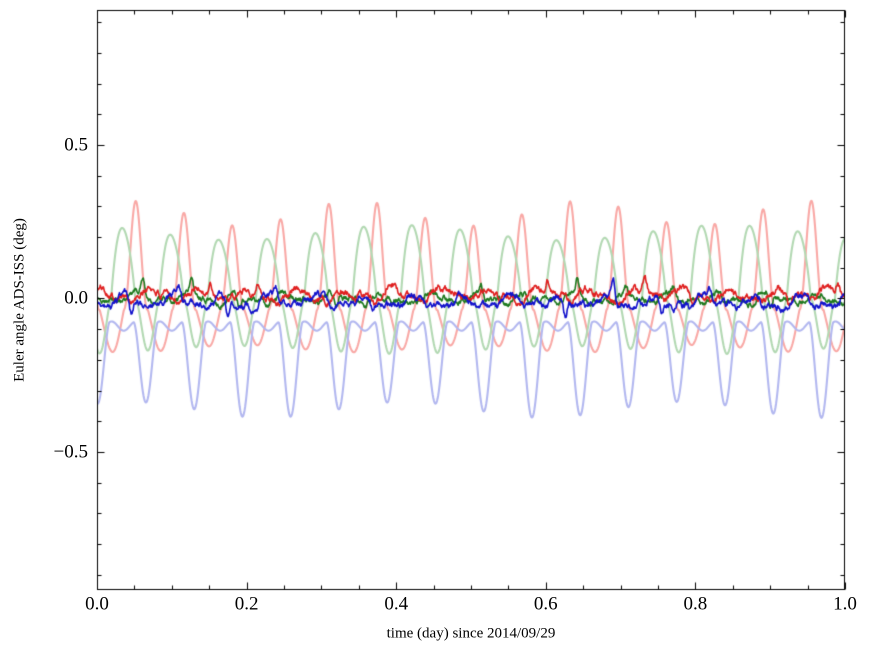 The image size is (875, 662). I want to click on y-axis-label: Euler angle ADS-ISS (deg), so click(19, 300).